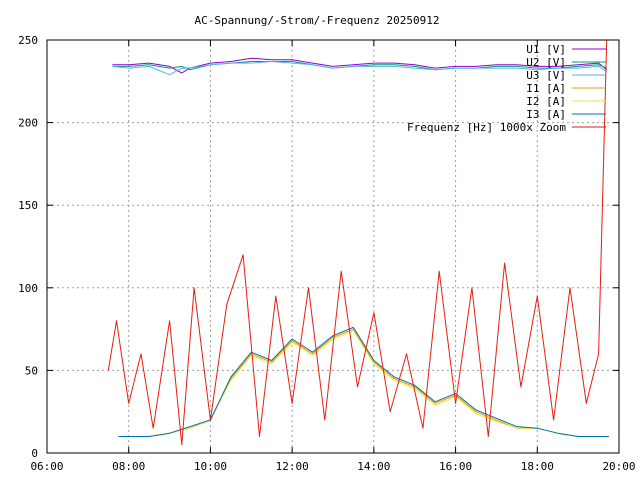 This screenshot has width=640, height=480. What do you see at coordinates (46, 466) in the screenshot?
I see `x-tick-label: 06:00` at bounding box center [46, 466].